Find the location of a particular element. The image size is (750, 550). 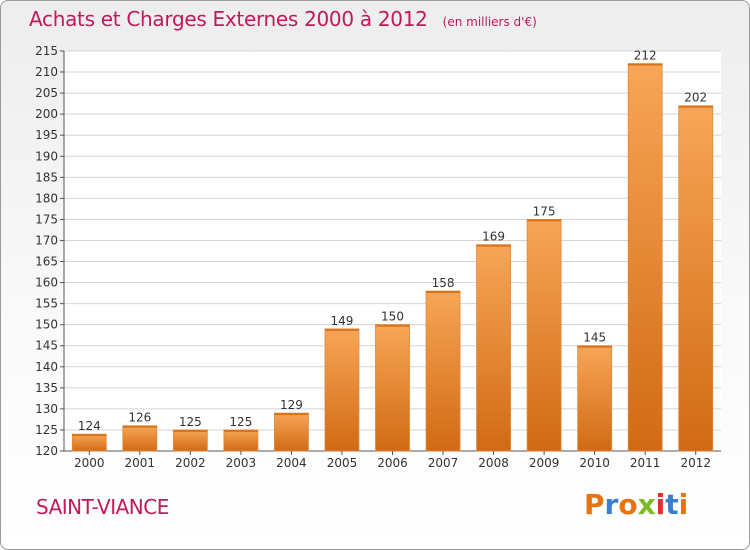

y-tick-label: 145 is located at coordinates (46, 346).